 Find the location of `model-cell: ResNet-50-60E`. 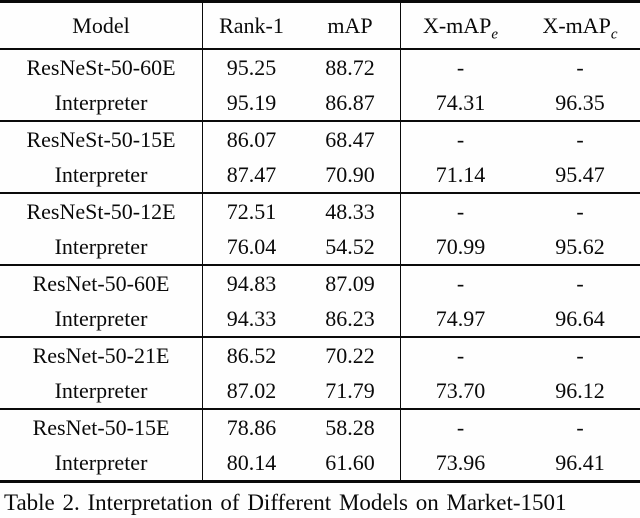

model-cell: ResNet-50-60E is located at coordinates (101, 283).